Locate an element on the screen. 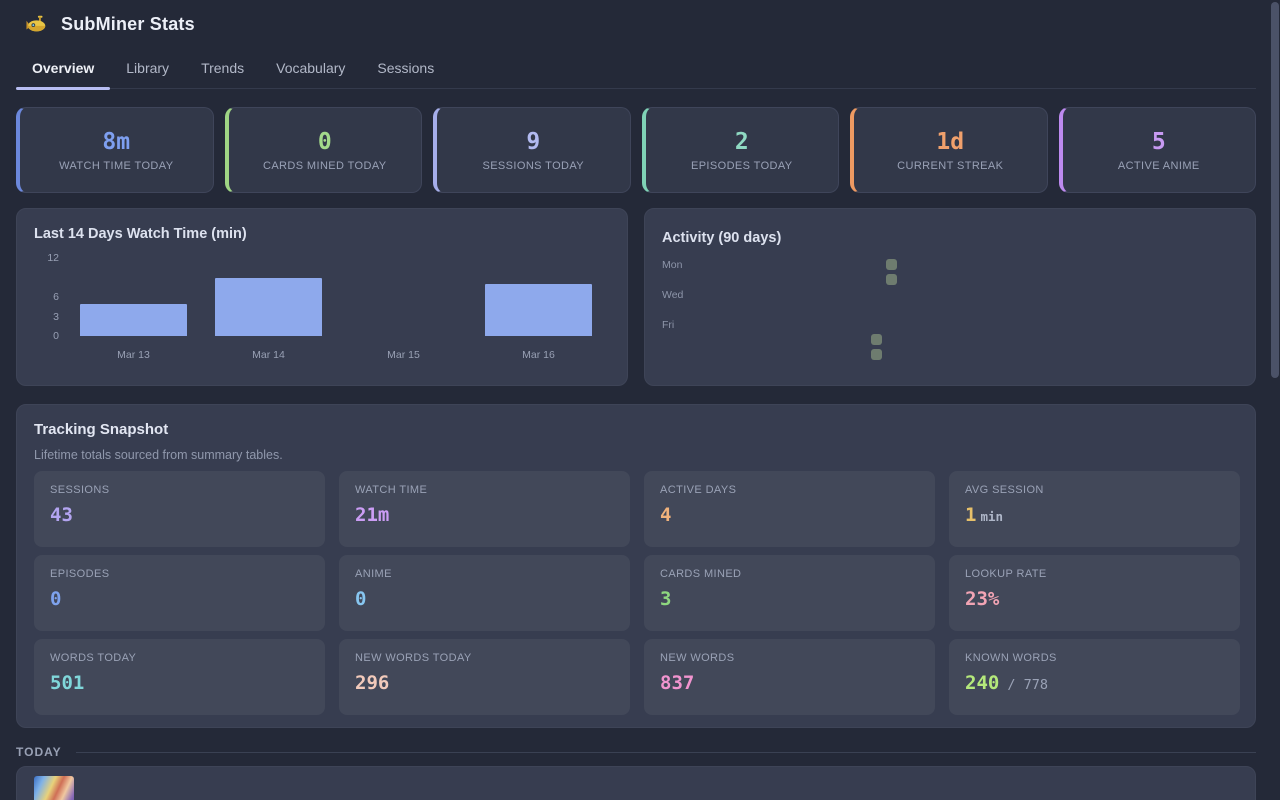 The width and height of the screenshot is (1280, 800). stat-card-value: 0 is located at coordinates (324, 141).